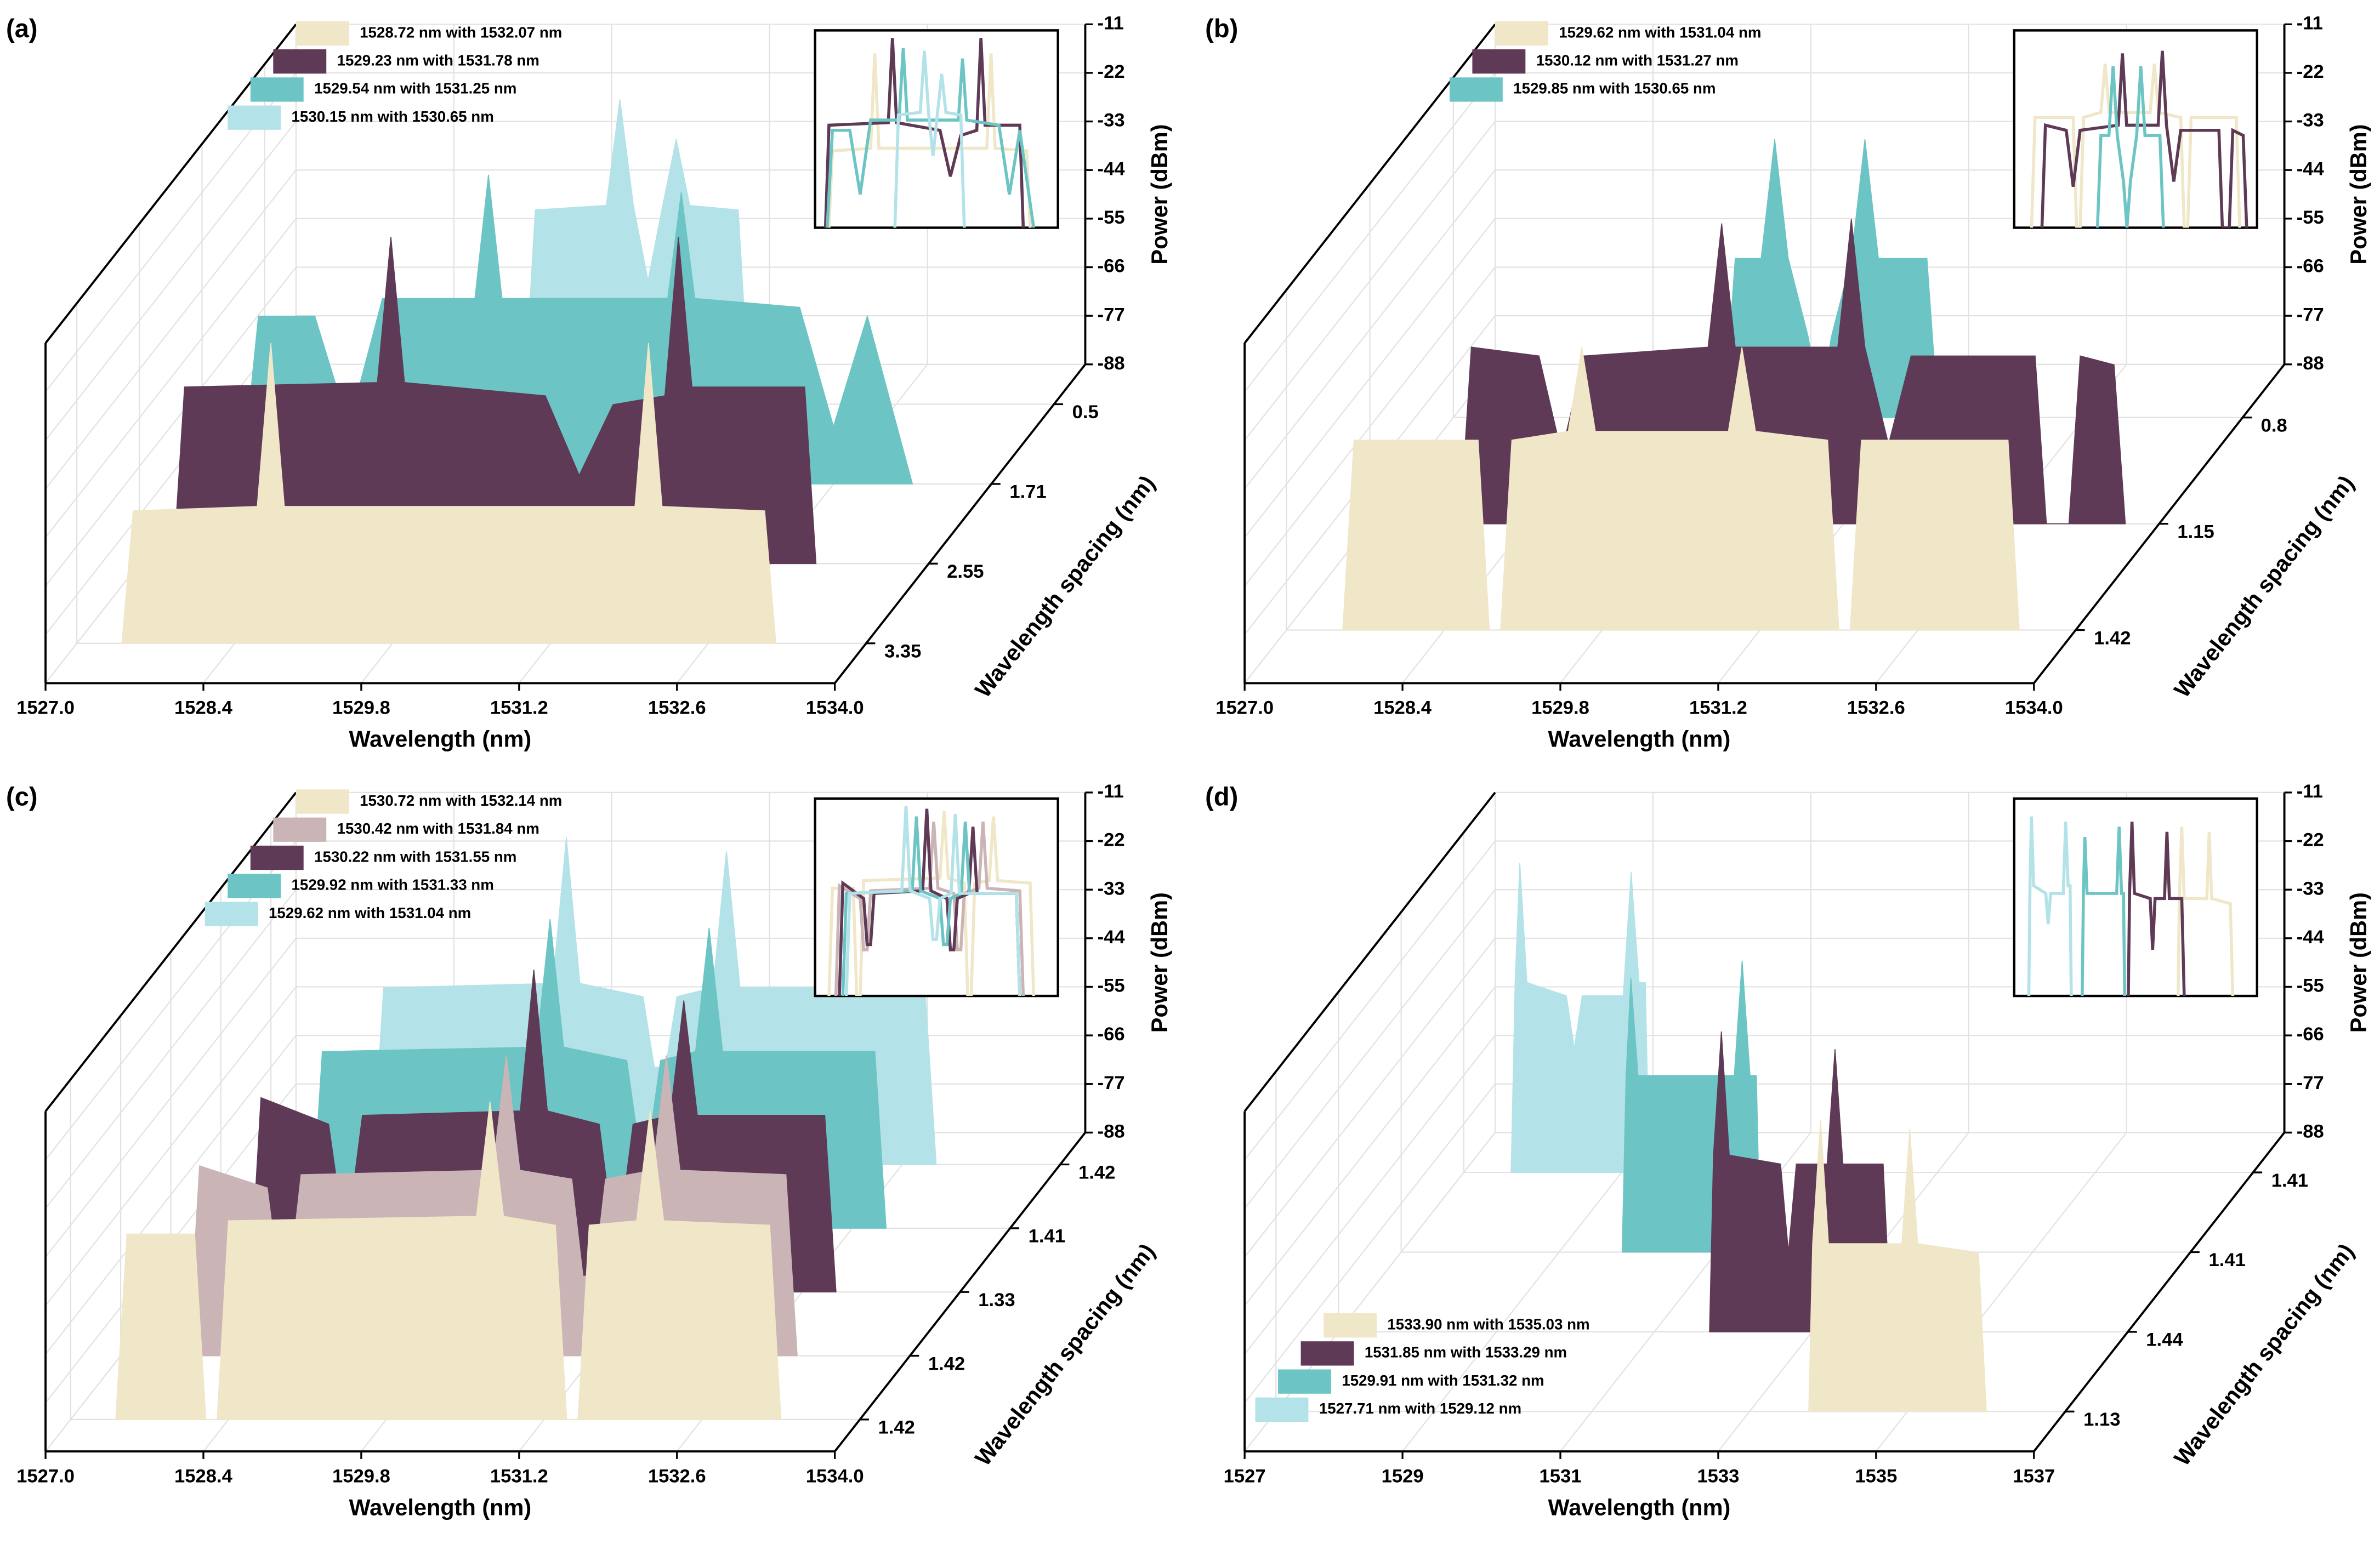  What do you see at coordinates (1660, 32) in the screenshot?
I see `legend-label: 1529.62 nm with 1531.04 nm` at bounding box center [1660, 32].